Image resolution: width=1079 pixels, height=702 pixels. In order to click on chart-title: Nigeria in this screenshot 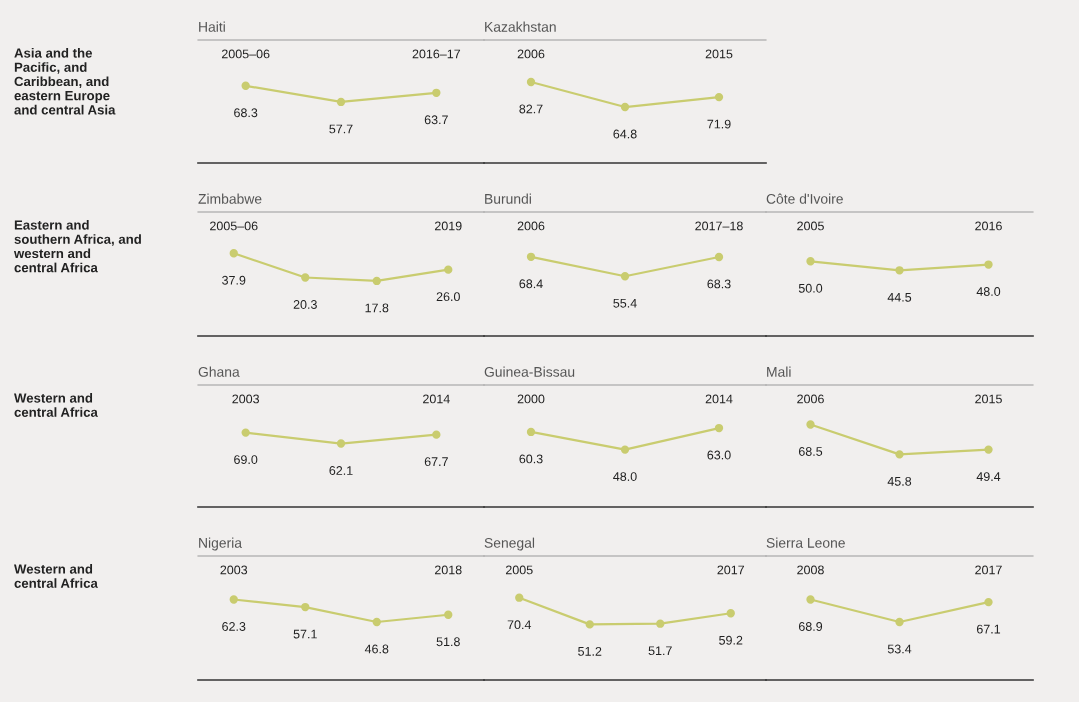, I will do `click(220, 544)`.